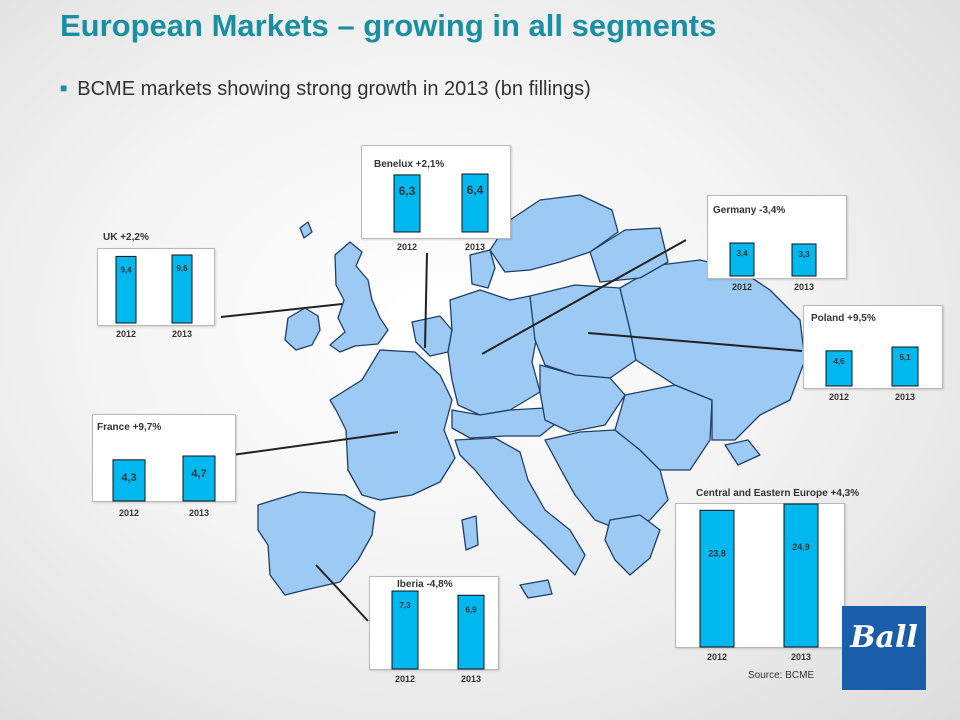  I want to click on benelux-value-label-2012: 6,3, so click(407, 191).